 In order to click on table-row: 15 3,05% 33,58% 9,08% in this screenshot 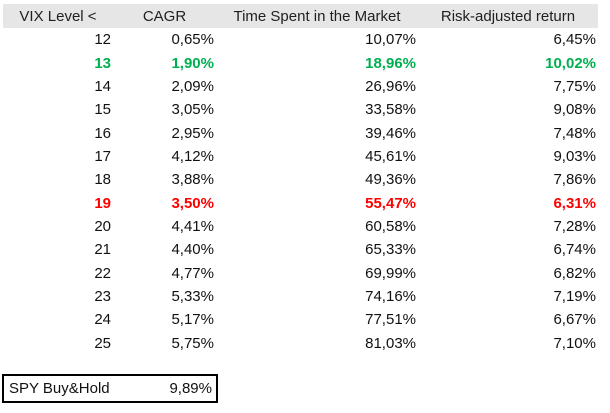, I will do `click(300, 109)`.